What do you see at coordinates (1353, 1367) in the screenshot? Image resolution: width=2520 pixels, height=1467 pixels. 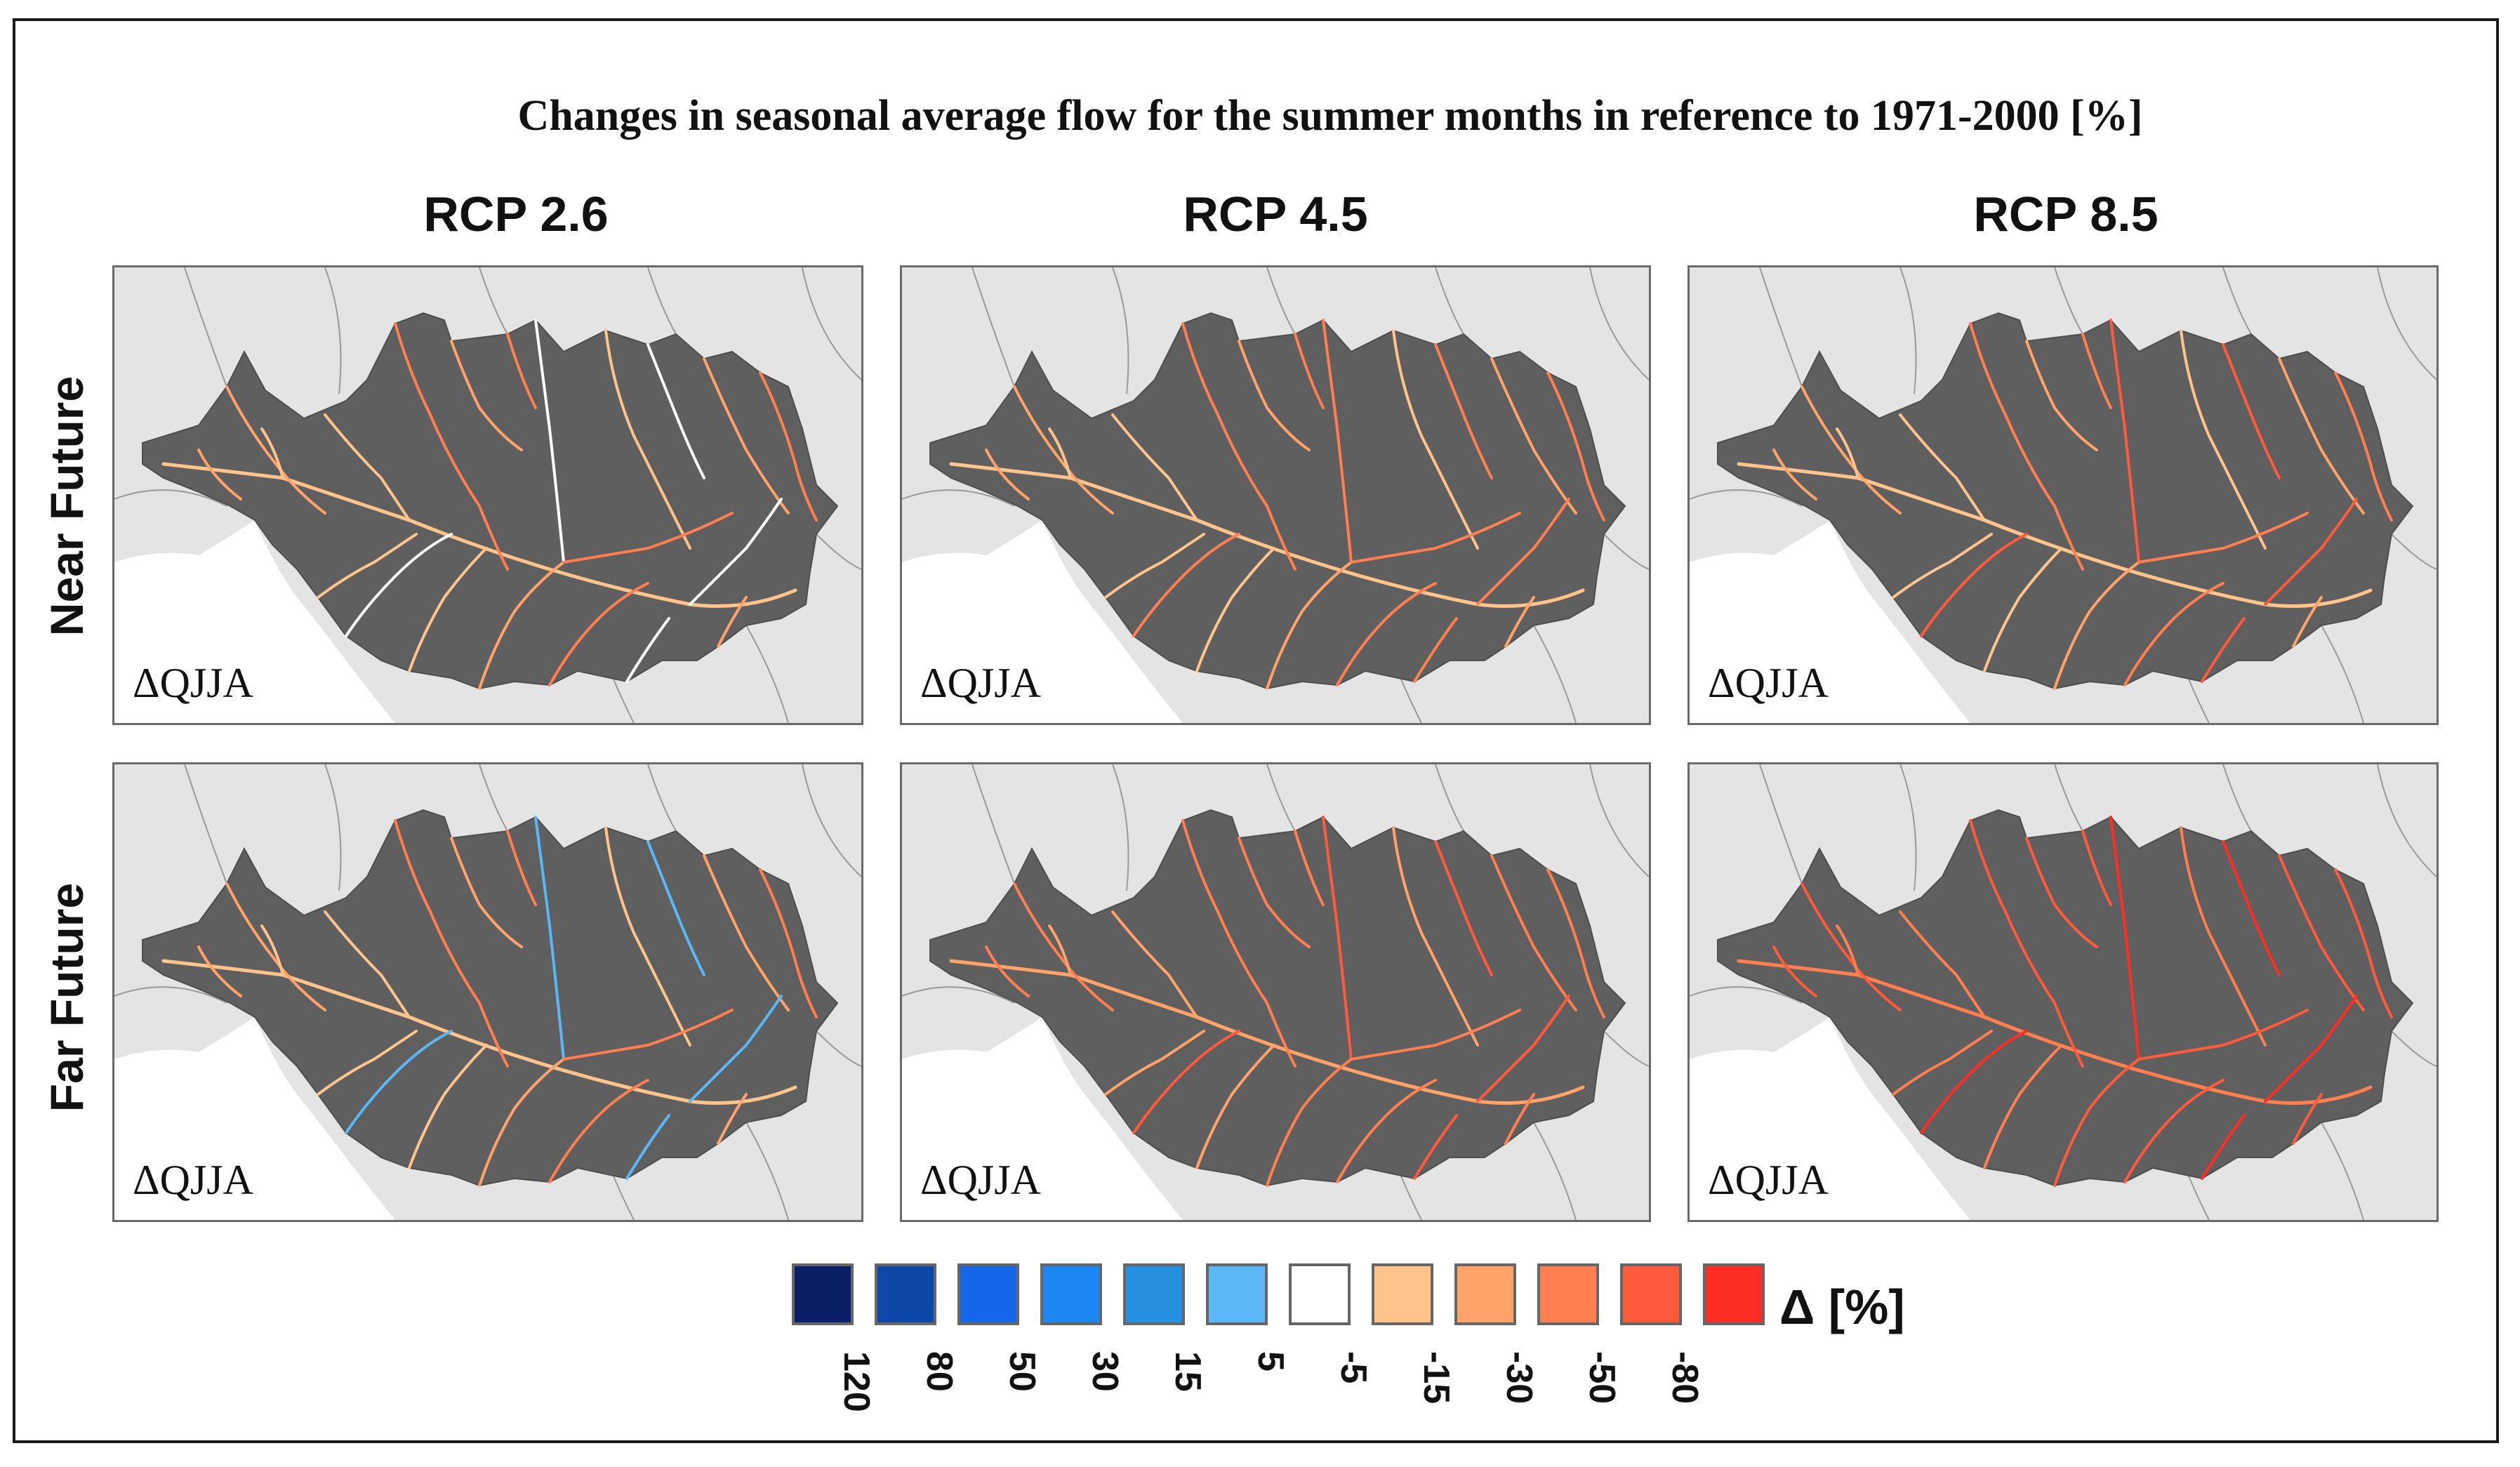 I see `legend-tick-label: -5` at bounding box center [1353, 1367].